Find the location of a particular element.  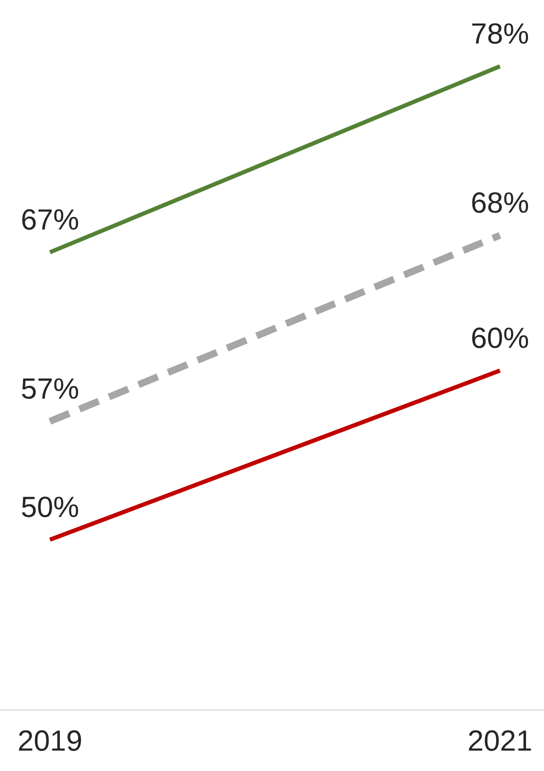

data-label: 68% is located at coordinates (500, 202).